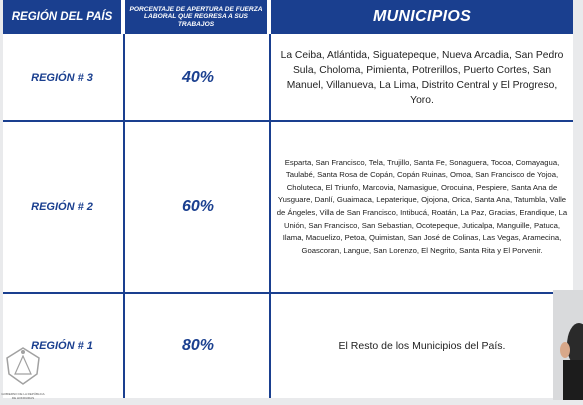 The image size is (583, 405). What do you see at coordinates (571, 361) in the screenshot?
I see `interpreter-figure-icon` at bounding box center [571, 361].